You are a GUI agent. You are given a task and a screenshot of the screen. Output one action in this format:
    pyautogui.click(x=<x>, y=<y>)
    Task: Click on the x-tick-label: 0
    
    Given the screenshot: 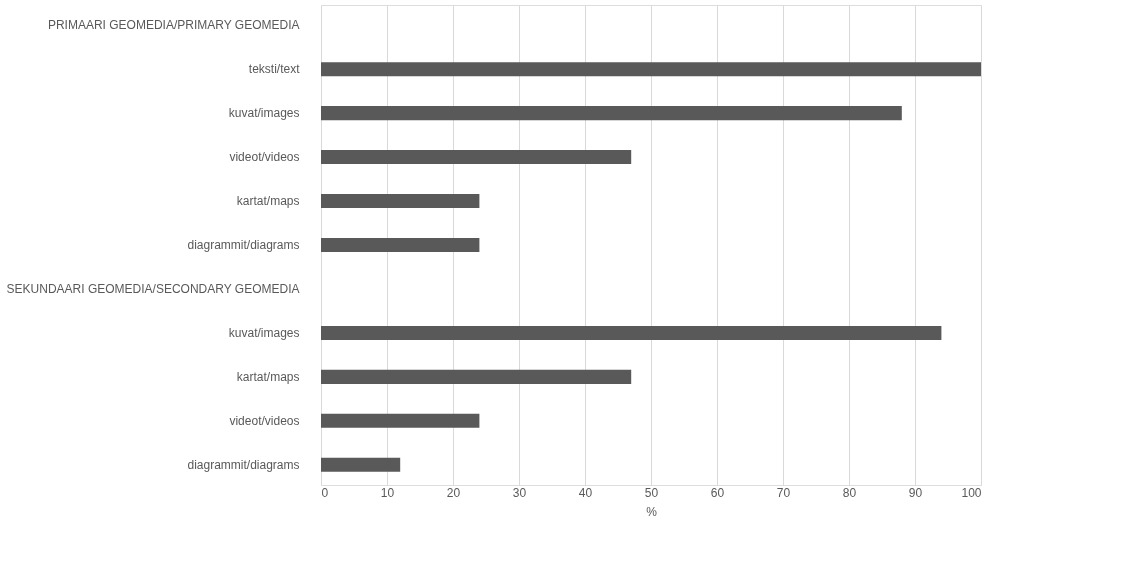 What is the action you would take?
    pyautogui.click(x=325, y=492)
    